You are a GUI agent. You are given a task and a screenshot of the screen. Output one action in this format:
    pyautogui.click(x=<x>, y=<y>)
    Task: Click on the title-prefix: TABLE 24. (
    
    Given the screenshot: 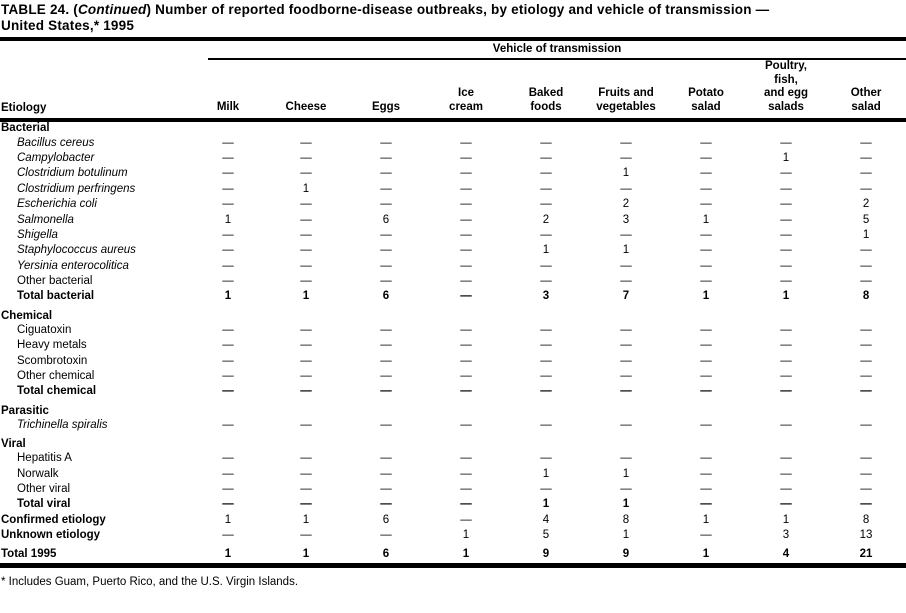 What is the action you would take?
    pyautogui.click(x=39, y=9)
    